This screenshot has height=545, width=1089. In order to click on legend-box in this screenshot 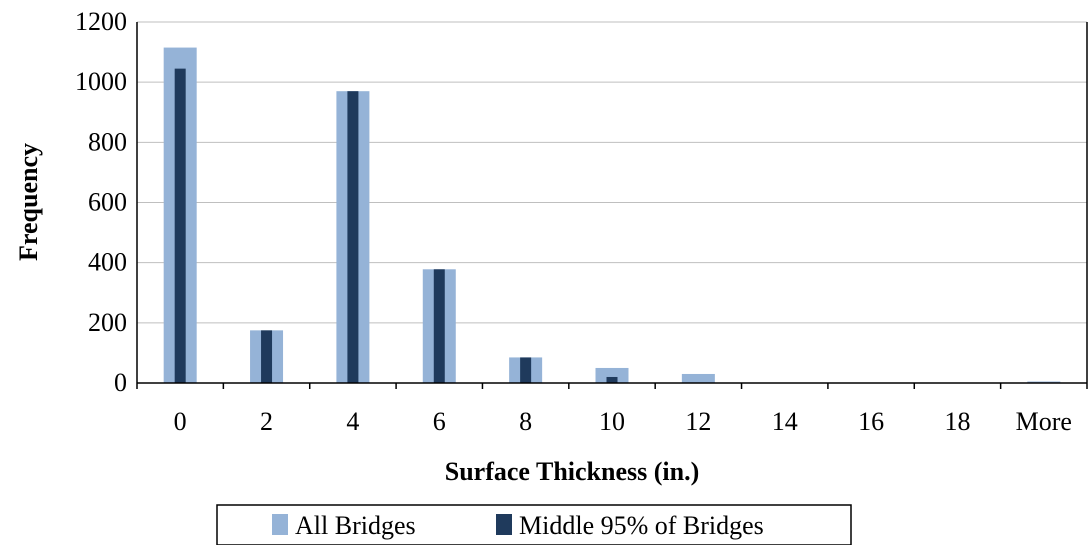, I will do `click(534, 524)`.